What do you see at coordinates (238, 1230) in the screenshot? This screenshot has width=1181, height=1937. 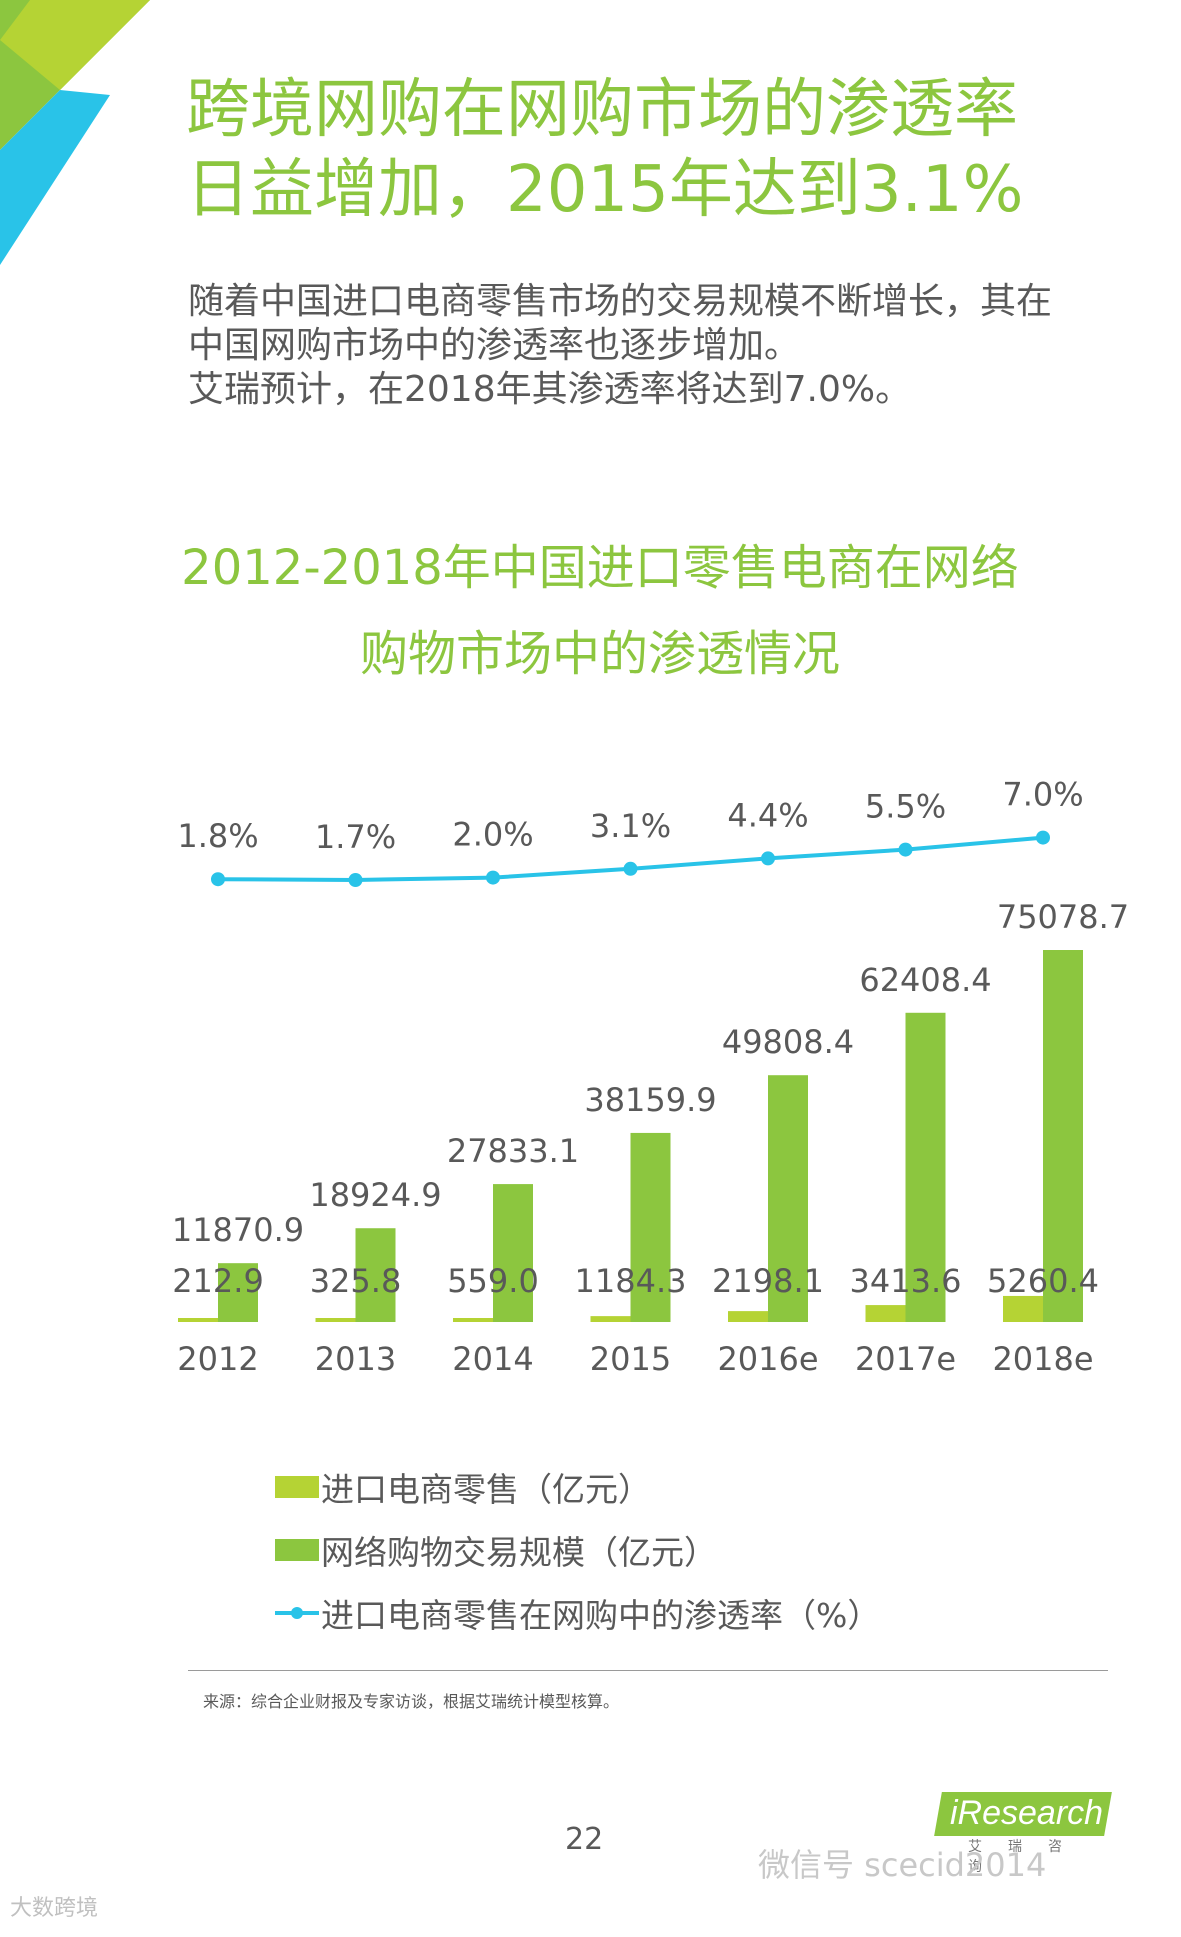 I see `online-shopping-value-label: 11870.9` at bounding box center [238, 1230].